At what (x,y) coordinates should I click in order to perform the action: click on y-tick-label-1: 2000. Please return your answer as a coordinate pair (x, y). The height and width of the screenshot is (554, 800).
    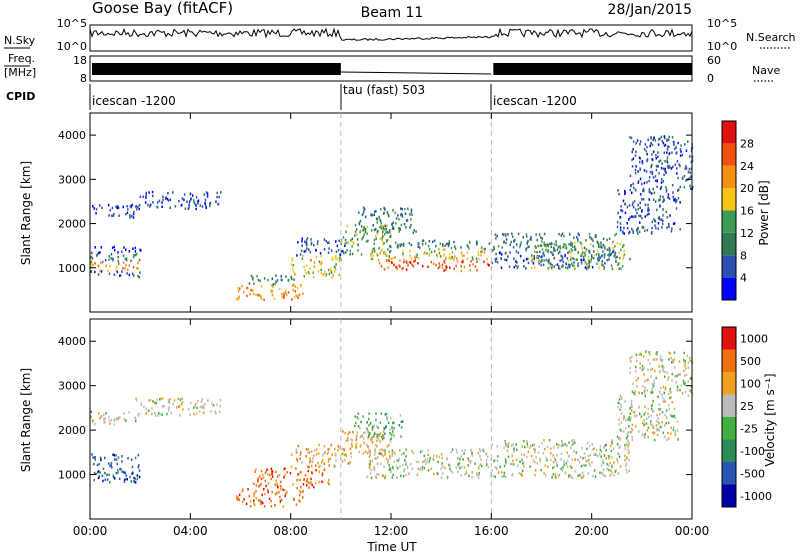
    Looking at the image, I should click on (72, 430).